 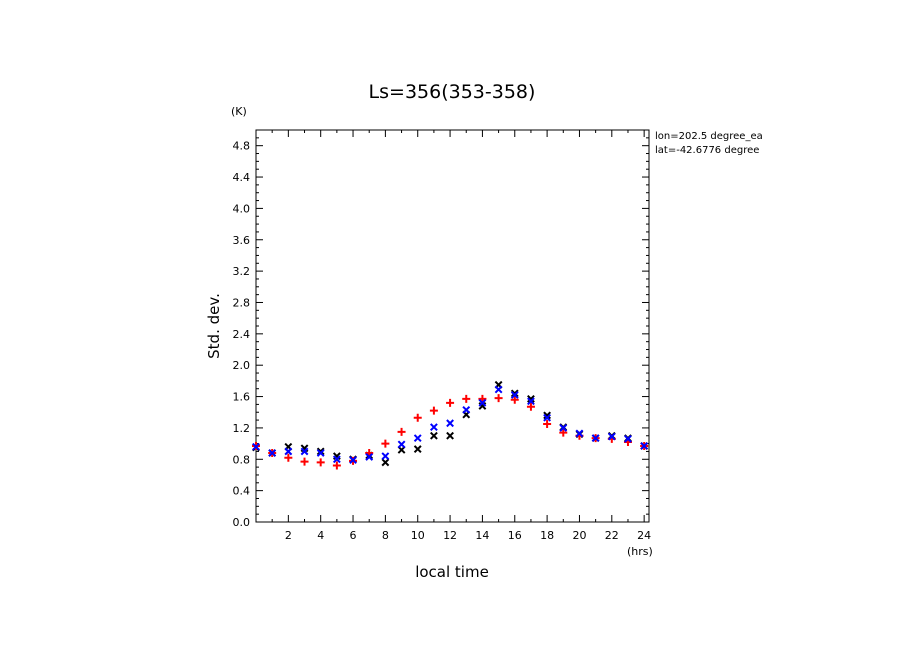 What do you see at coordinates (707, 150) in the screenshot?
I see `annotation-lat: lat=-42.6776 degree` at bounding box center [707, 150].